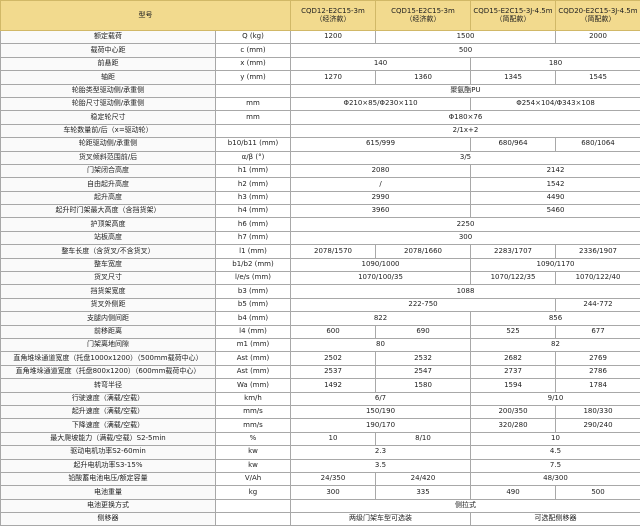  What do you see at coordinates (320, 157) in the screenshot?
I see `spec-row: 货叉倾斜范围前/后 α/β (°) 3/5` at bounding box center [320, 157].